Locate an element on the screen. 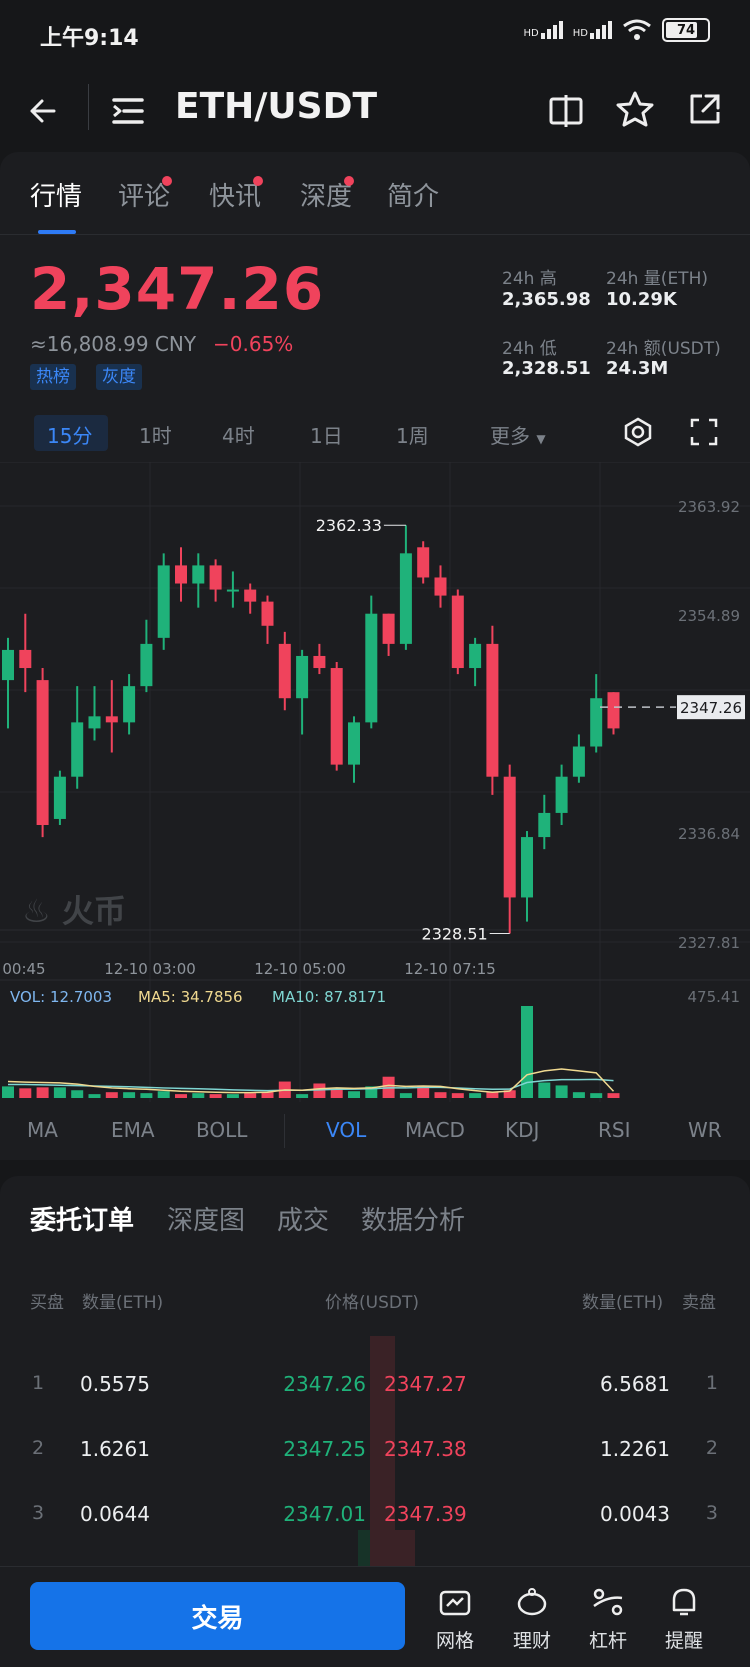  high-marker-label: 2362.33 is located at coordinates (349, 525).